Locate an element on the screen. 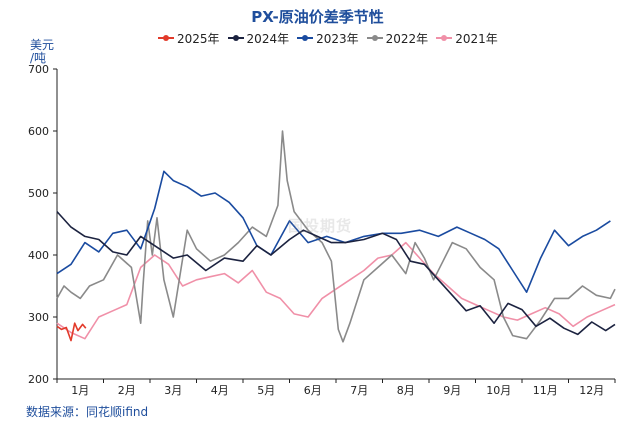 The width and height of the screenshot is (635, 424). x-tick-label: 8月 is located at coordinates (406, 390).